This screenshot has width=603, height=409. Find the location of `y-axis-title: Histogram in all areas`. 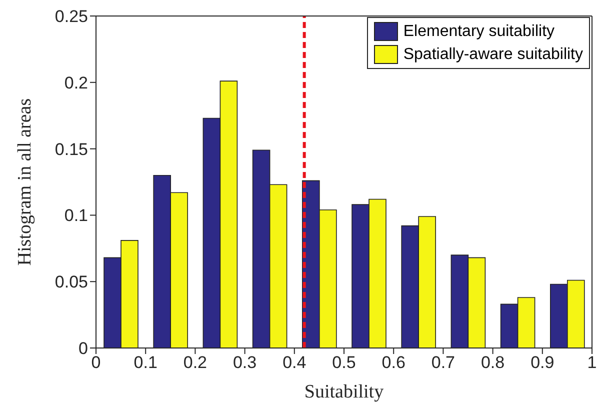

y-axis-title: Histogram in all areas is located at coordinates (25, 182).